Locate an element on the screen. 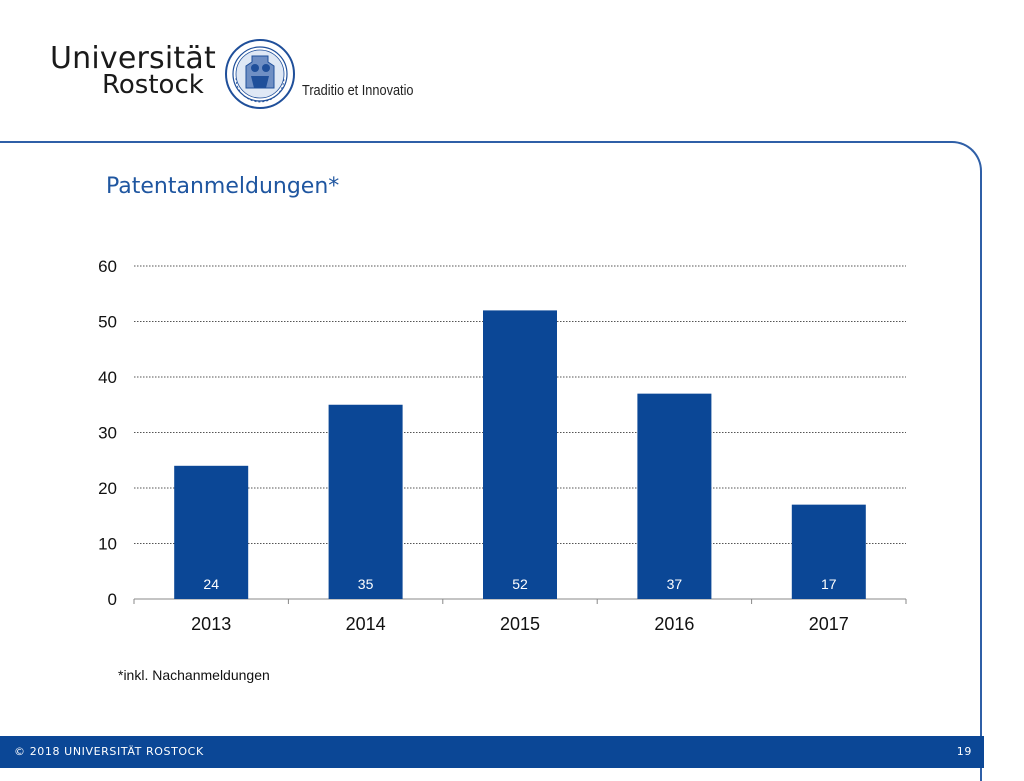  x-tick-label-2014: 2014 is located at coordinates (366, 624).